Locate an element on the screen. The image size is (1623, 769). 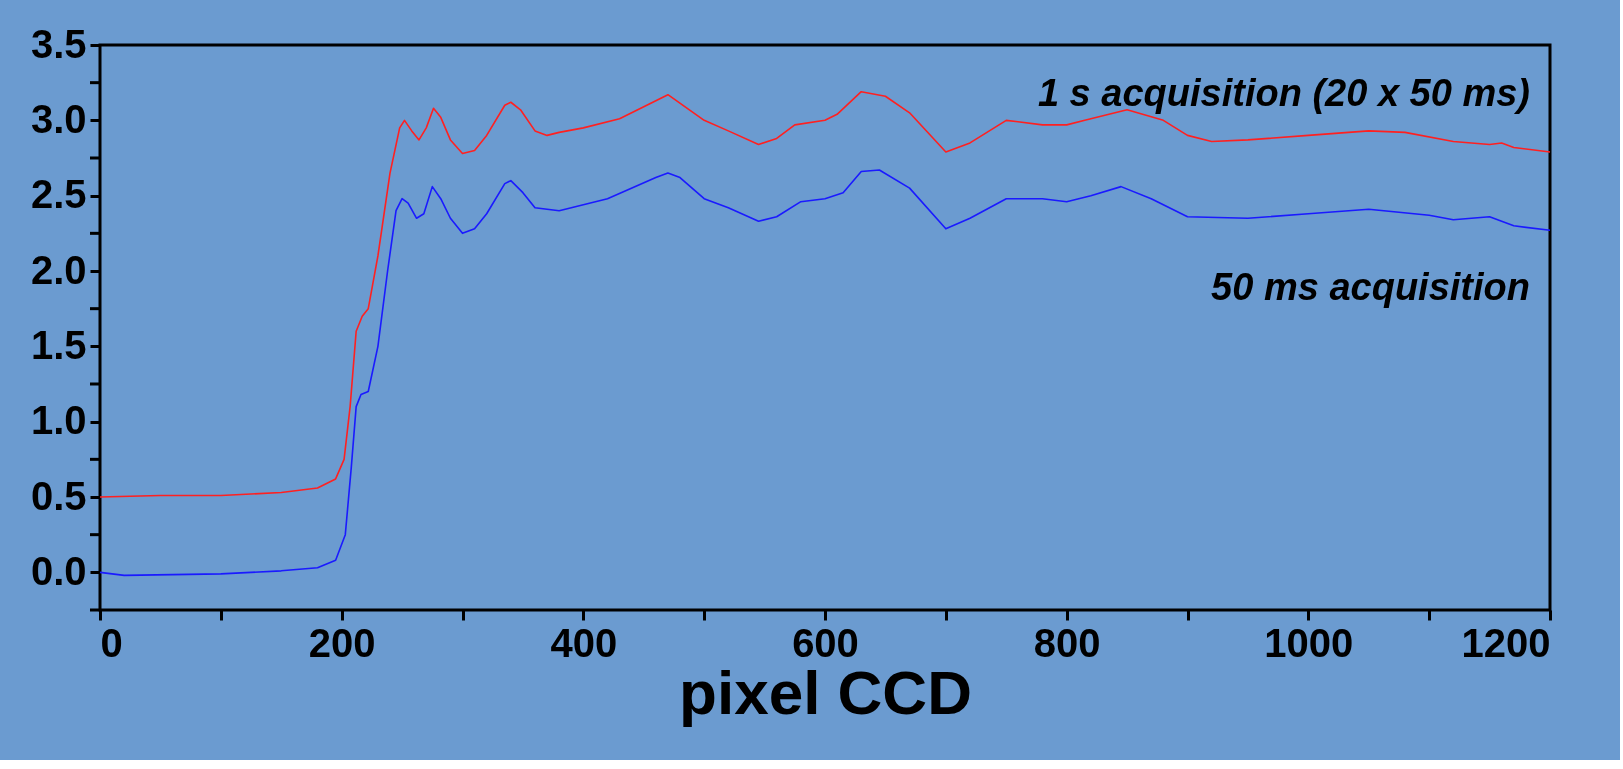
y-tick-label: 2.5 is located at coordinates (58, 194).